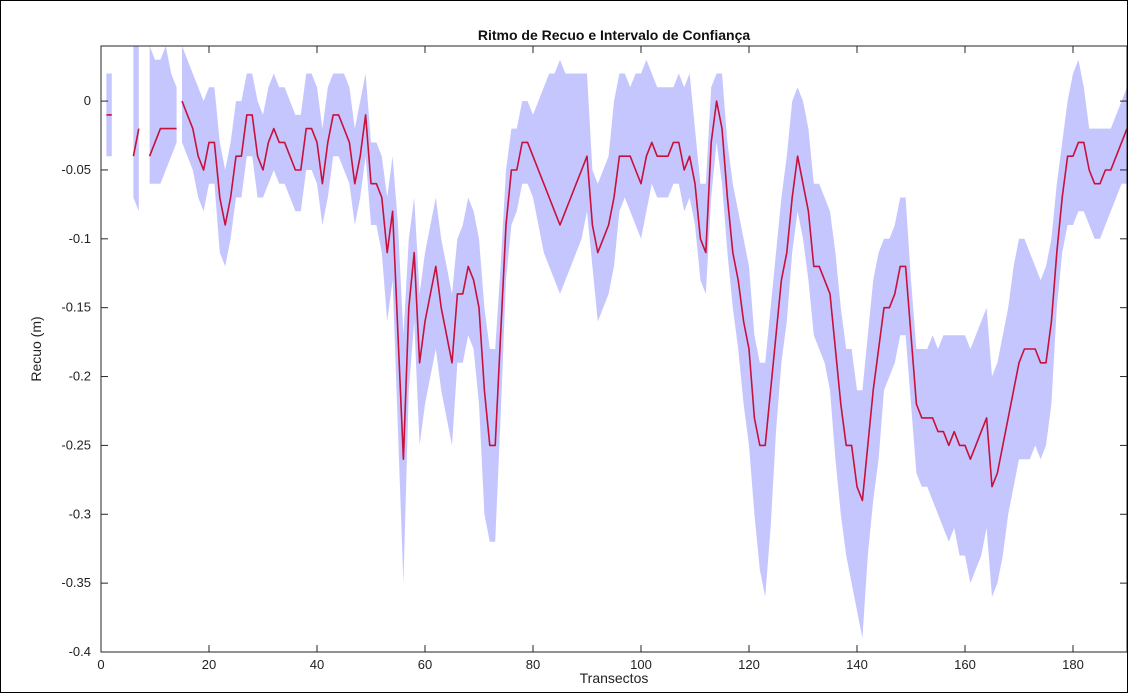 Image resolution: width=1128 pixels, height=693 pixels. Describe the element at coordinates (209, 664) in the screenshot. I see `x-tick-label: 20` at that location.